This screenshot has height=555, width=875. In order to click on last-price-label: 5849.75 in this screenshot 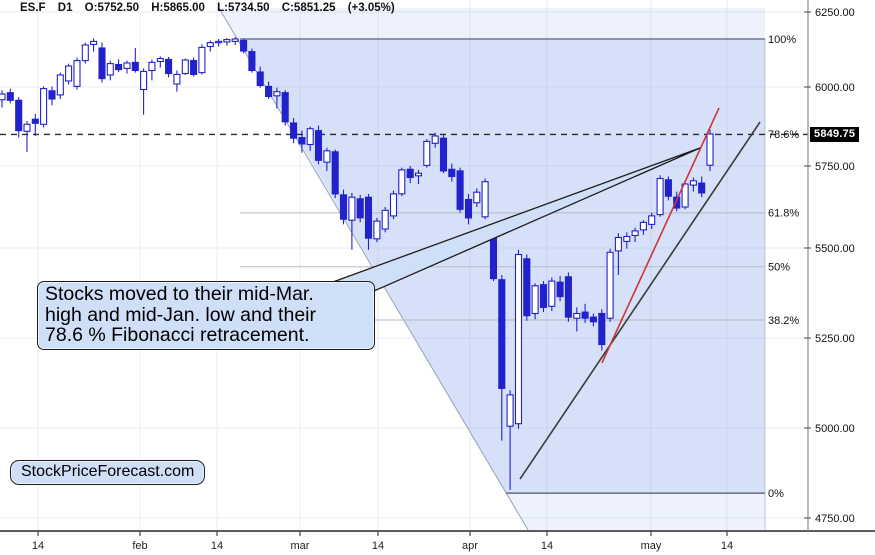, I will do `click(835, 134)`.